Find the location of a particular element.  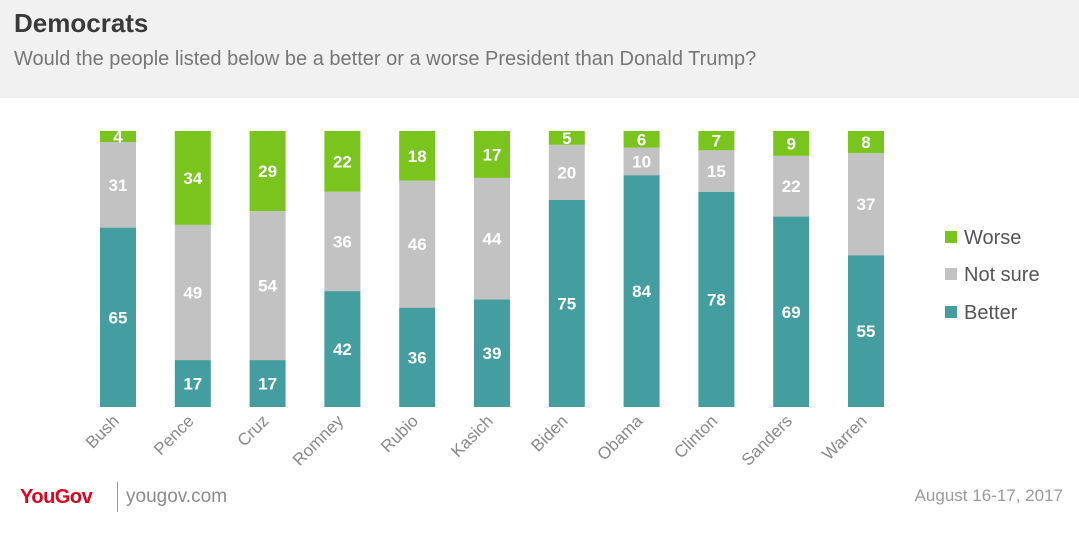

data-label-worse-bush: 4 is located at coordinates (118, 137).